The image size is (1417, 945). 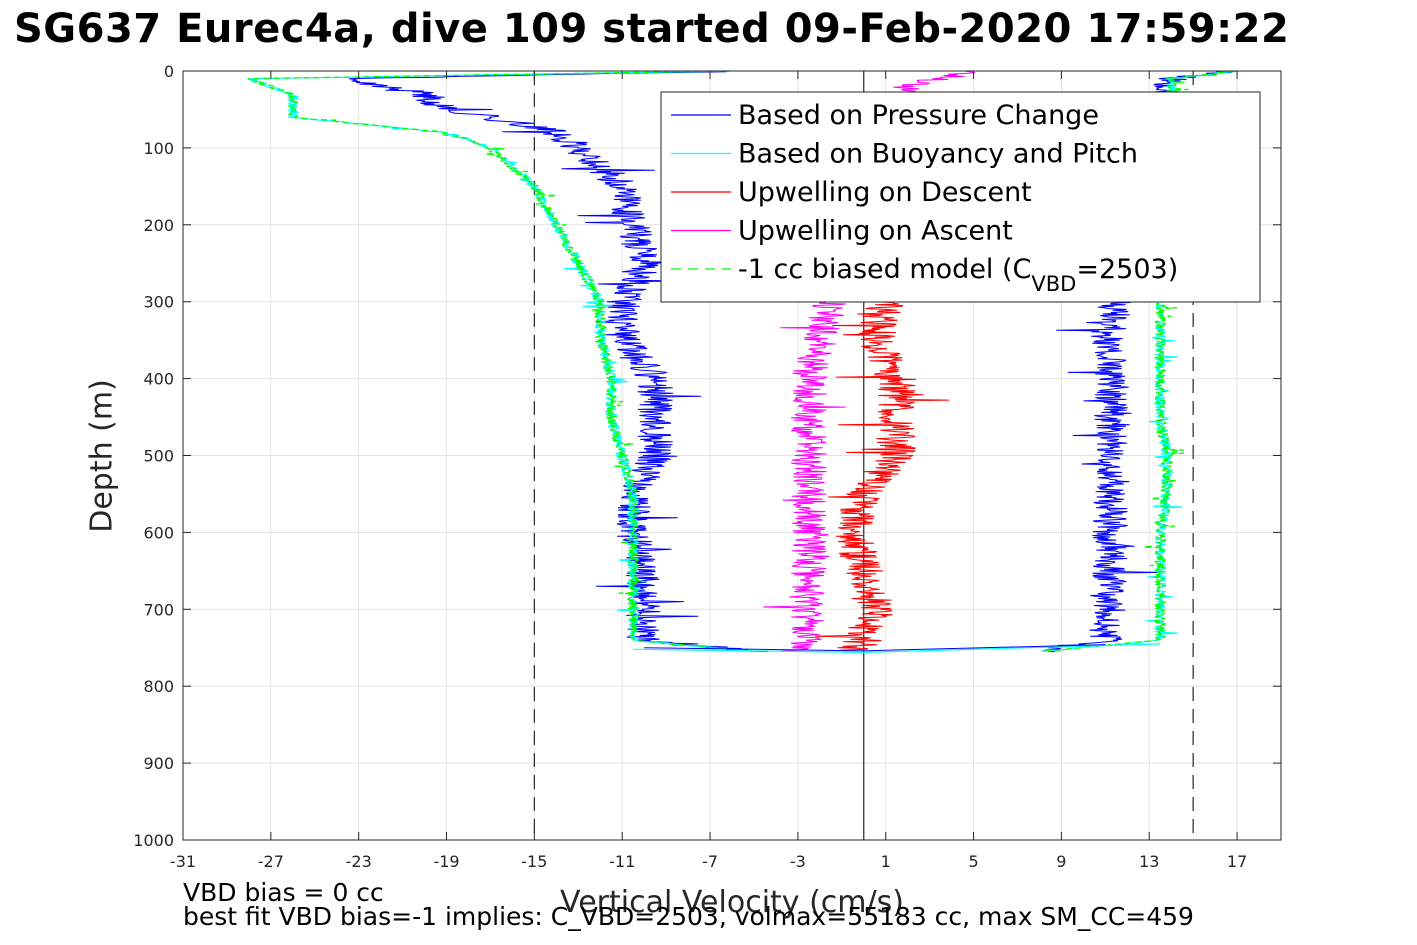 What do you see at coordinates (158, 225) in the screenshot?
I see `y-tick-label: 200` at bounding box center [158, 225].